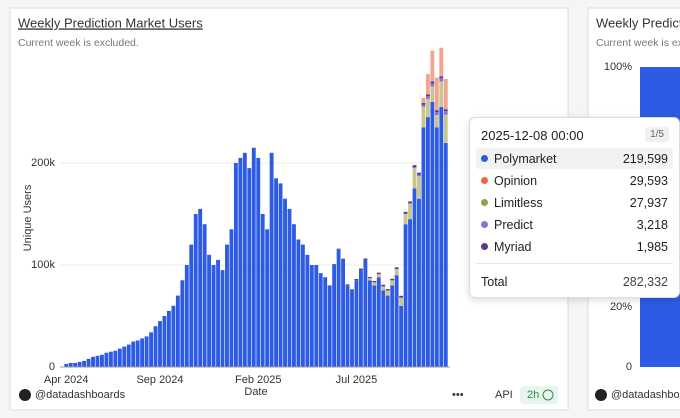 This screenshot has width=680, height=418. Describe the element at coordinates (574, 224) in the screenshot. I see `tooltip-row: Predict 3,218` at that location.